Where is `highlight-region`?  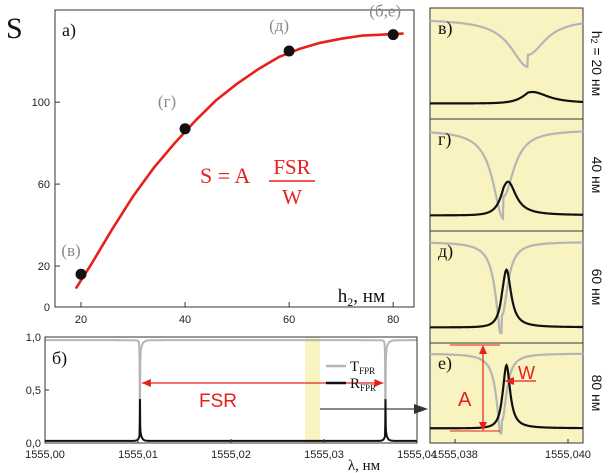 highlight-region is located at coordinates (312, 390).